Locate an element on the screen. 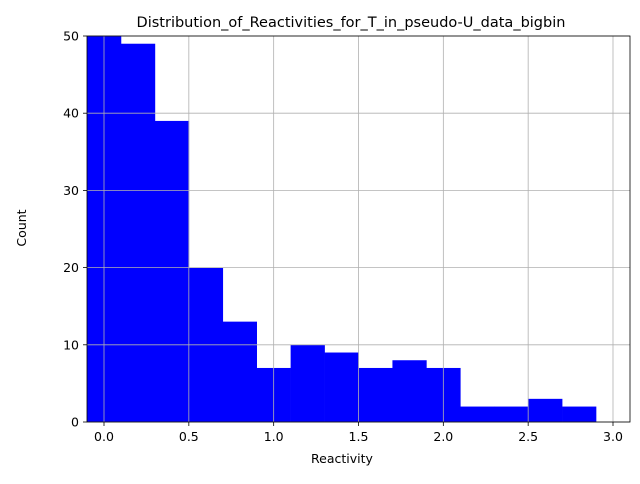 Image resolution: width=640 pixels, height=484 pixels. y-tick-label: 20 is located at coordinates (71, 267).